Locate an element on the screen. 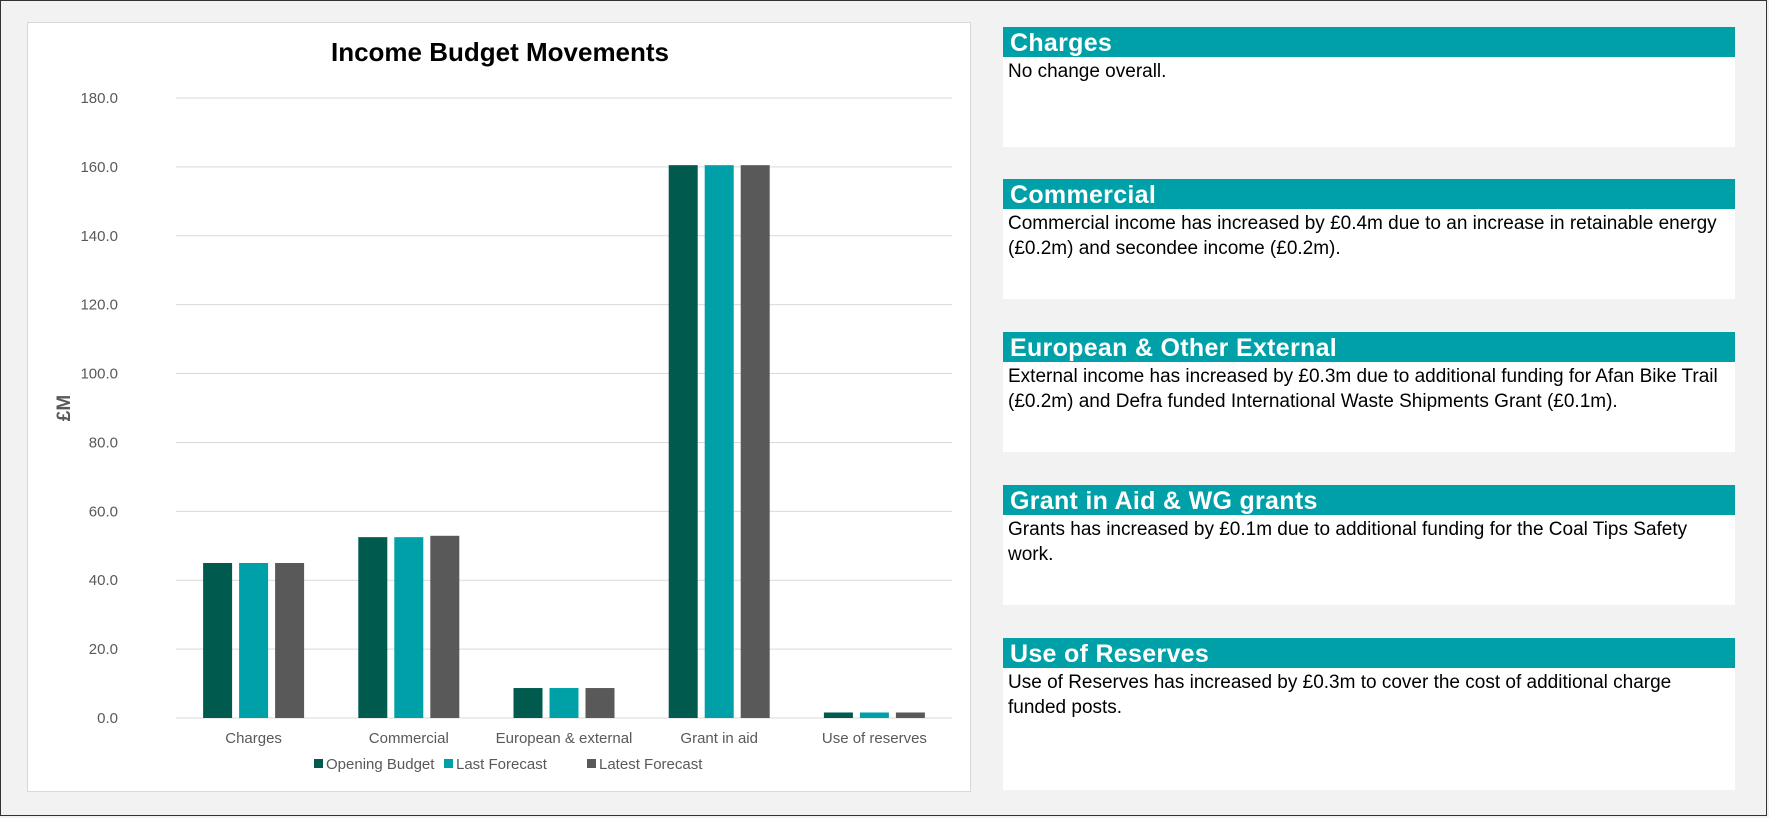 This screenshot has height=818, width=1769. y-tick-label: 20.0 is located at coordinates (103, 649).